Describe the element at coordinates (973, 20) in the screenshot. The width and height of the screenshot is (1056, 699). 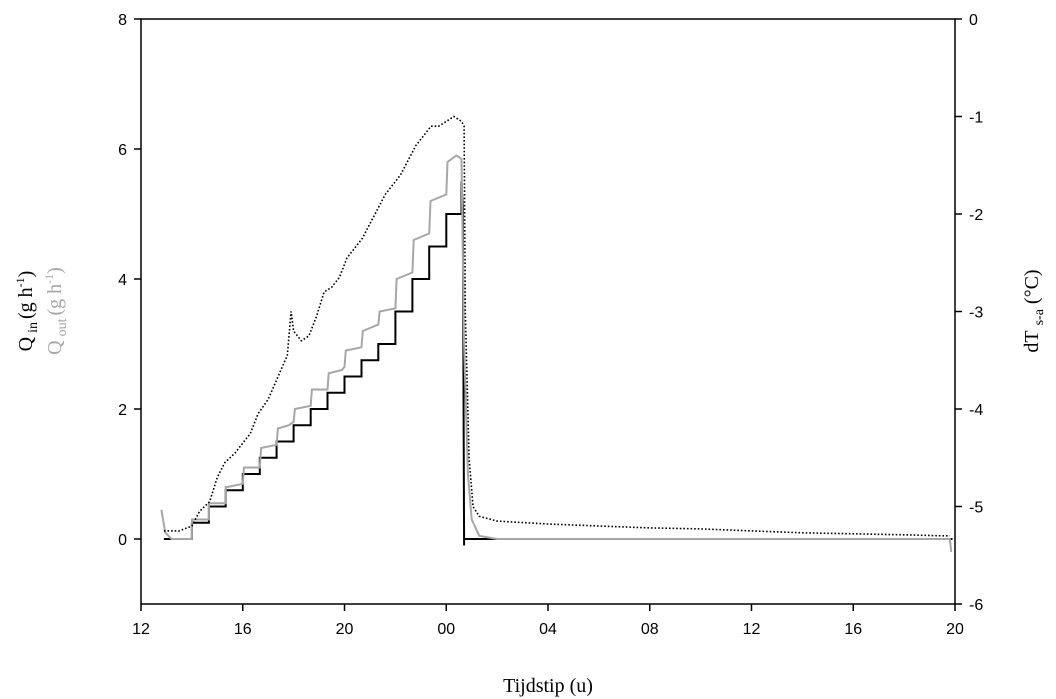
I see `y-right-tick-label: 0` at that location.